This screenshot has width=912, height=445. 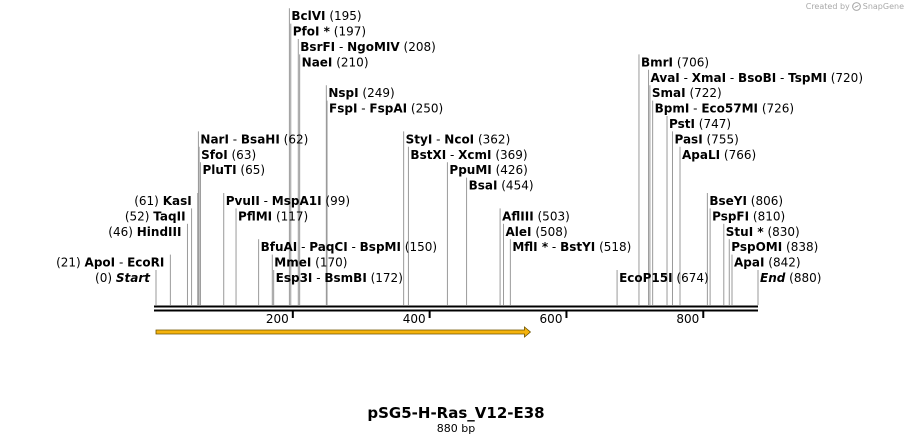 What do you see at coordinates (551, 319) in the screenshot?
I see `ruler-tick-label: 600` at bounding box center [551, 319].